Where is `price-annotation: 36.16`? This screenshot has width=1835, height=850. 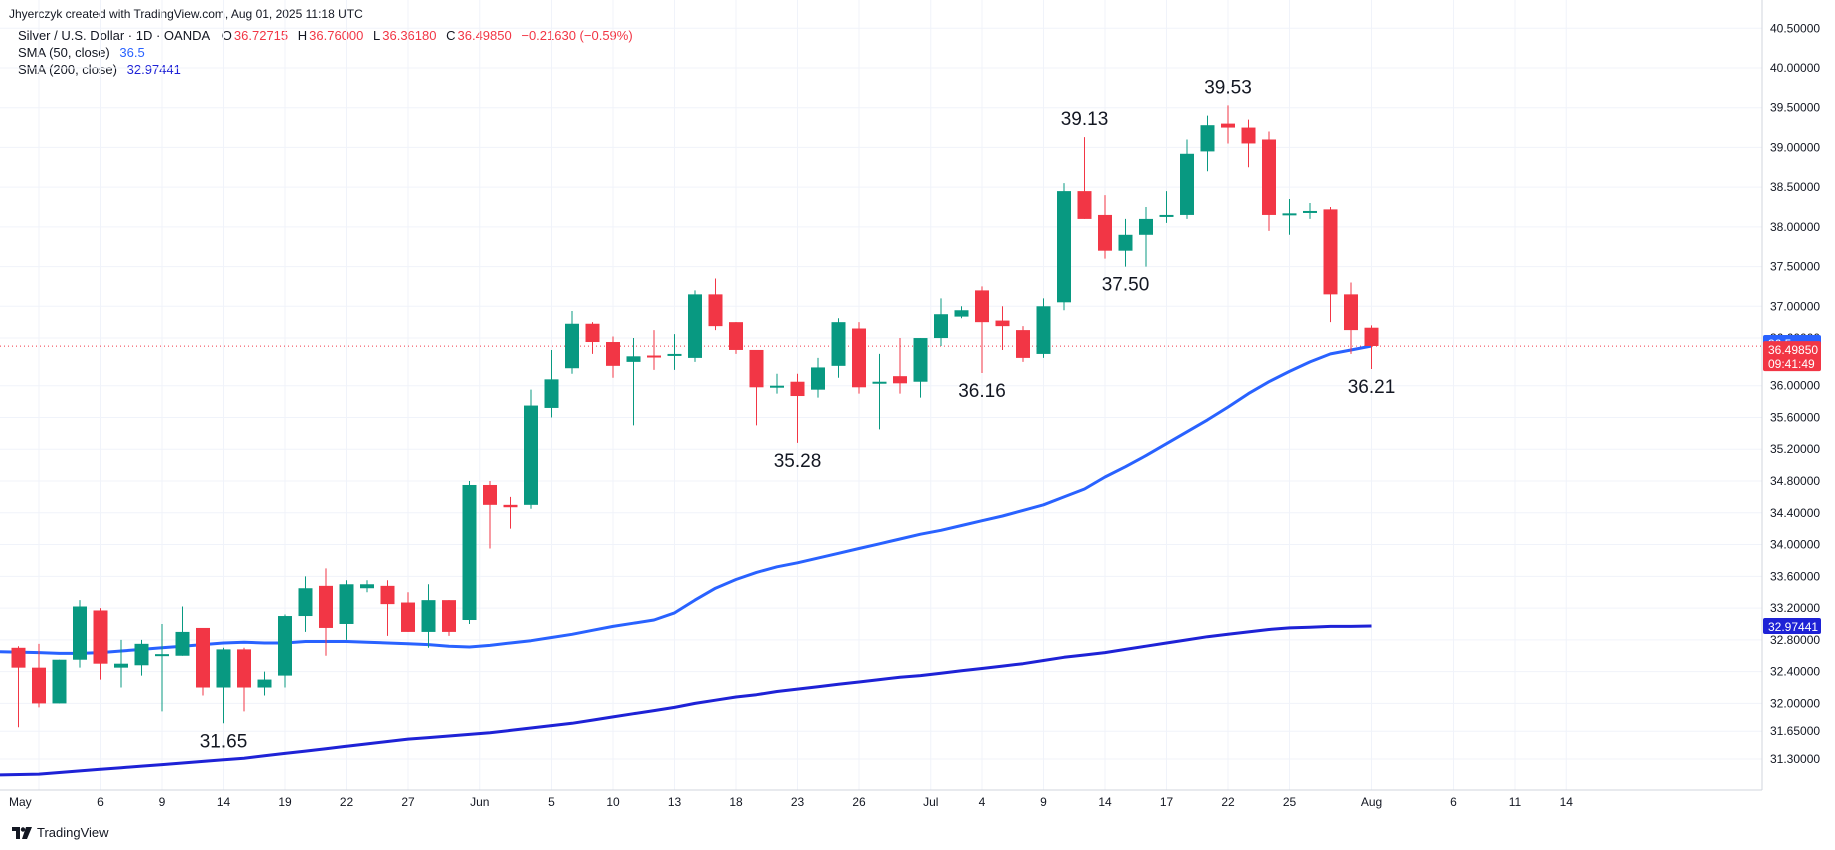 price-annotation: 36.16 is located at coordinates (982, 391).